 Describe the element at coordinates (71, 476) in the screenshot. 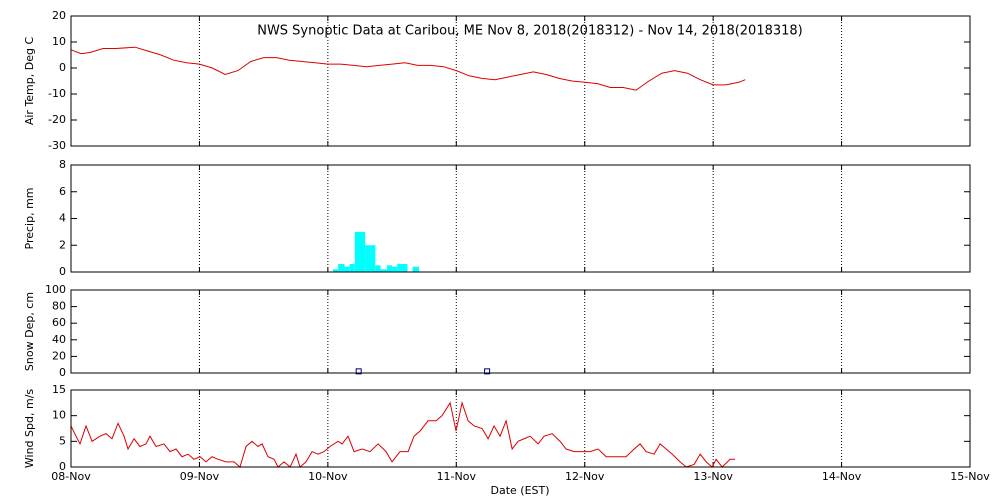

I see `x-tick-label: 08-Nov` at that location.